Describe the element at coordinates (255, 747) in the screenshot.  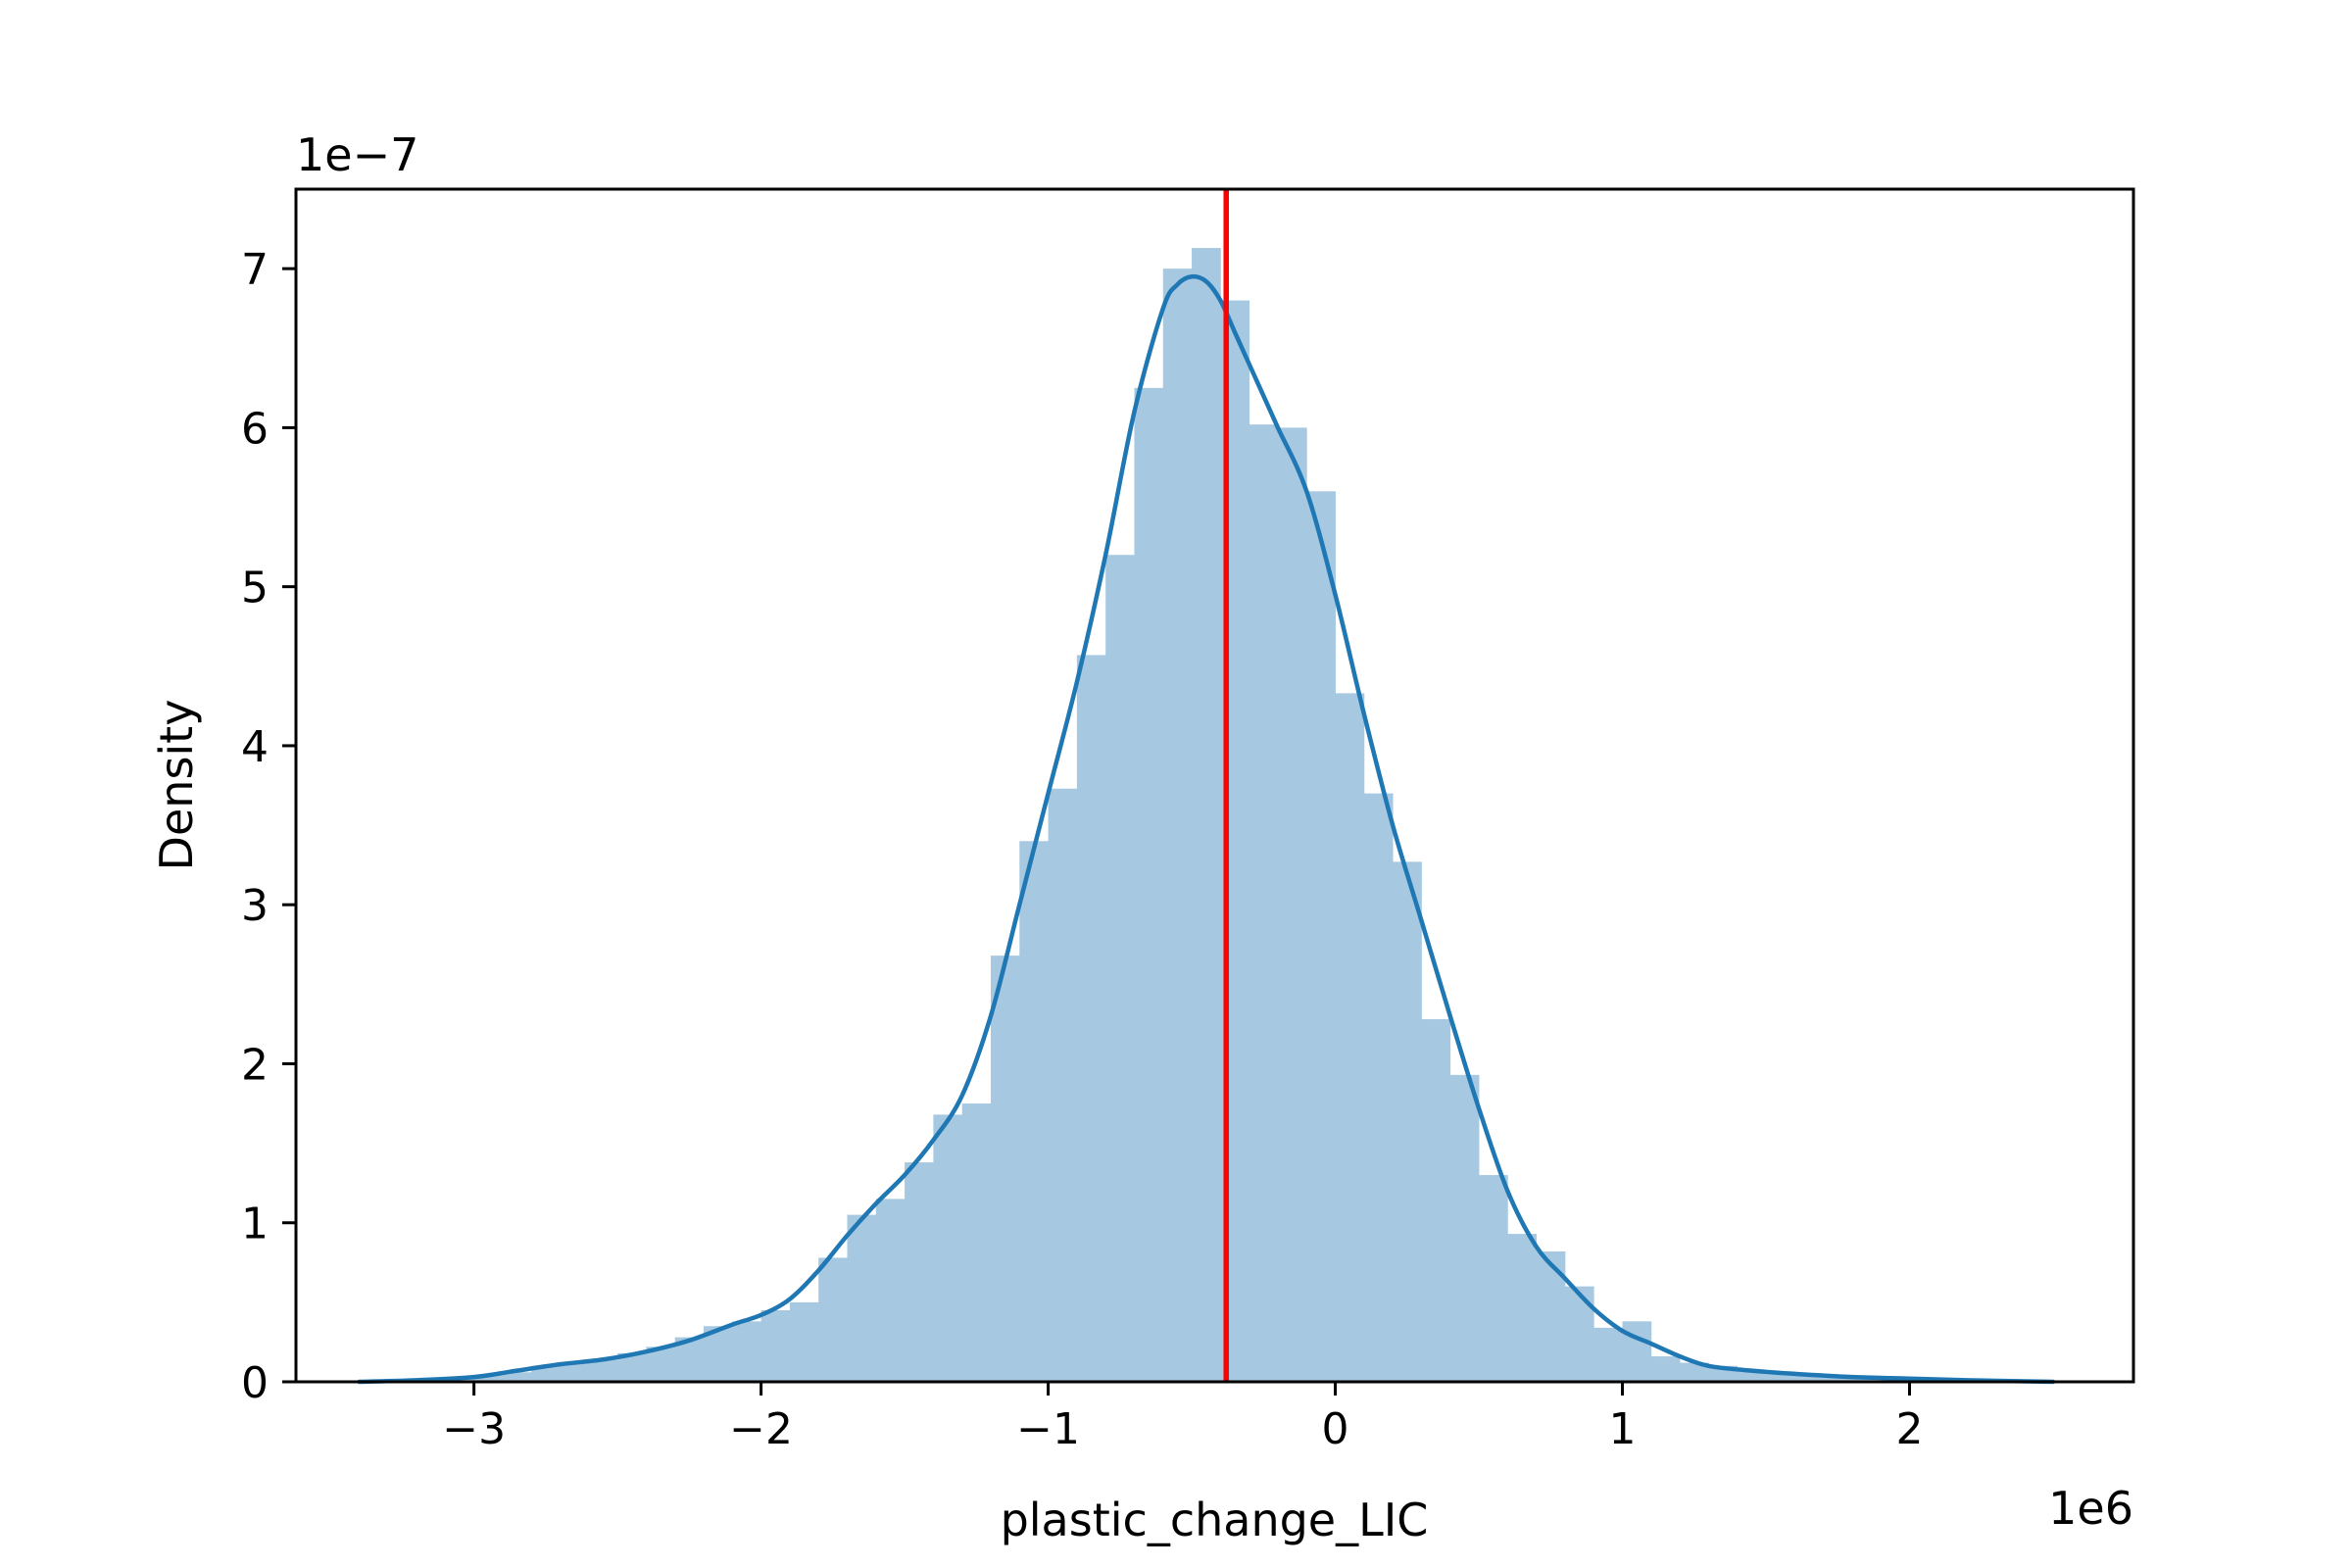
I see `y-tick-label: 4` at that location.